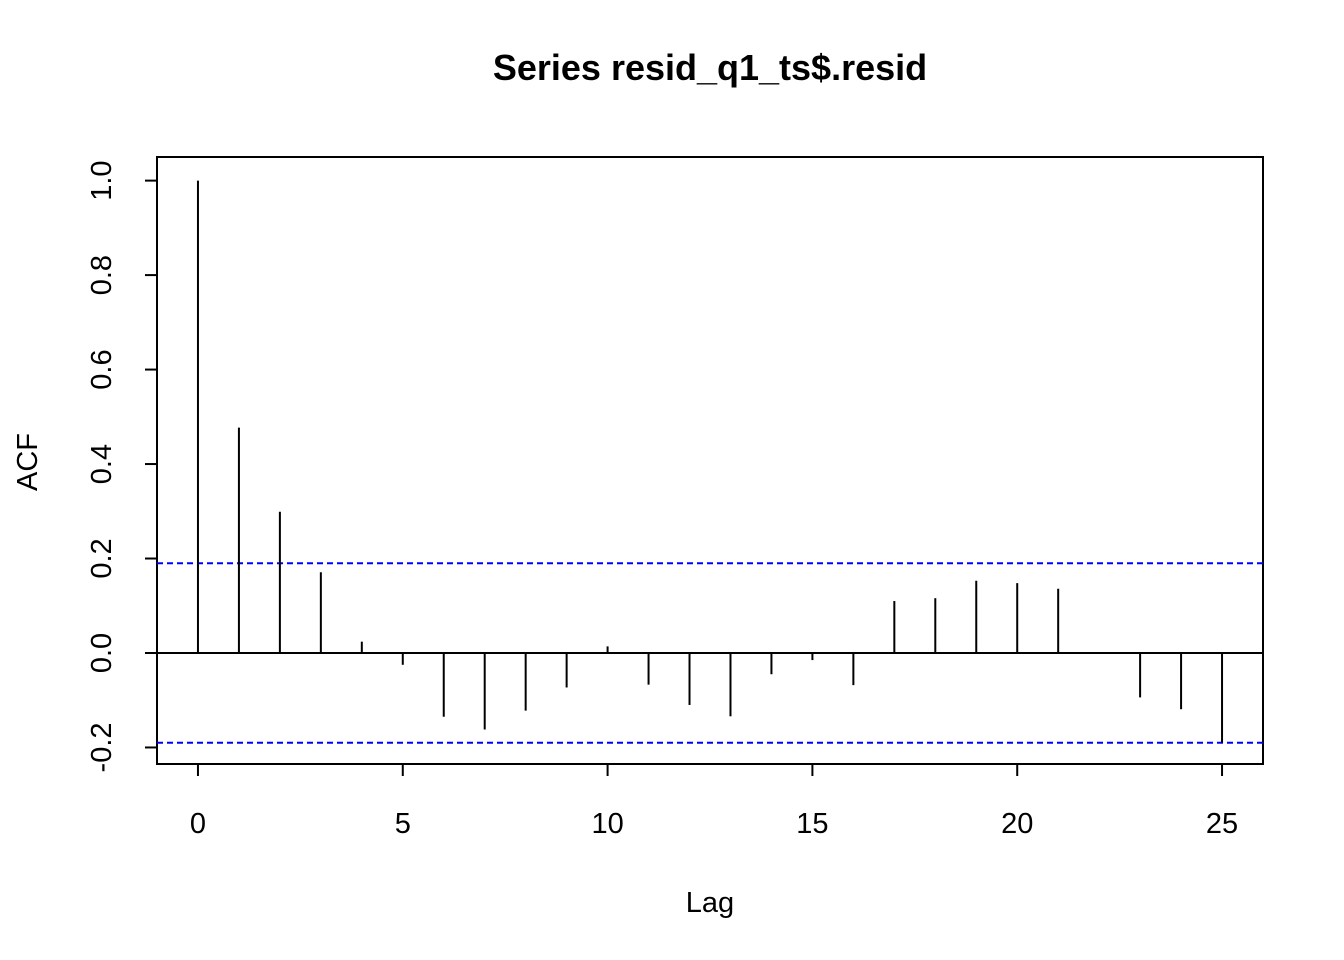  I want to click on x-axis: 0 5 10 15 20 25, so click(714, 802).